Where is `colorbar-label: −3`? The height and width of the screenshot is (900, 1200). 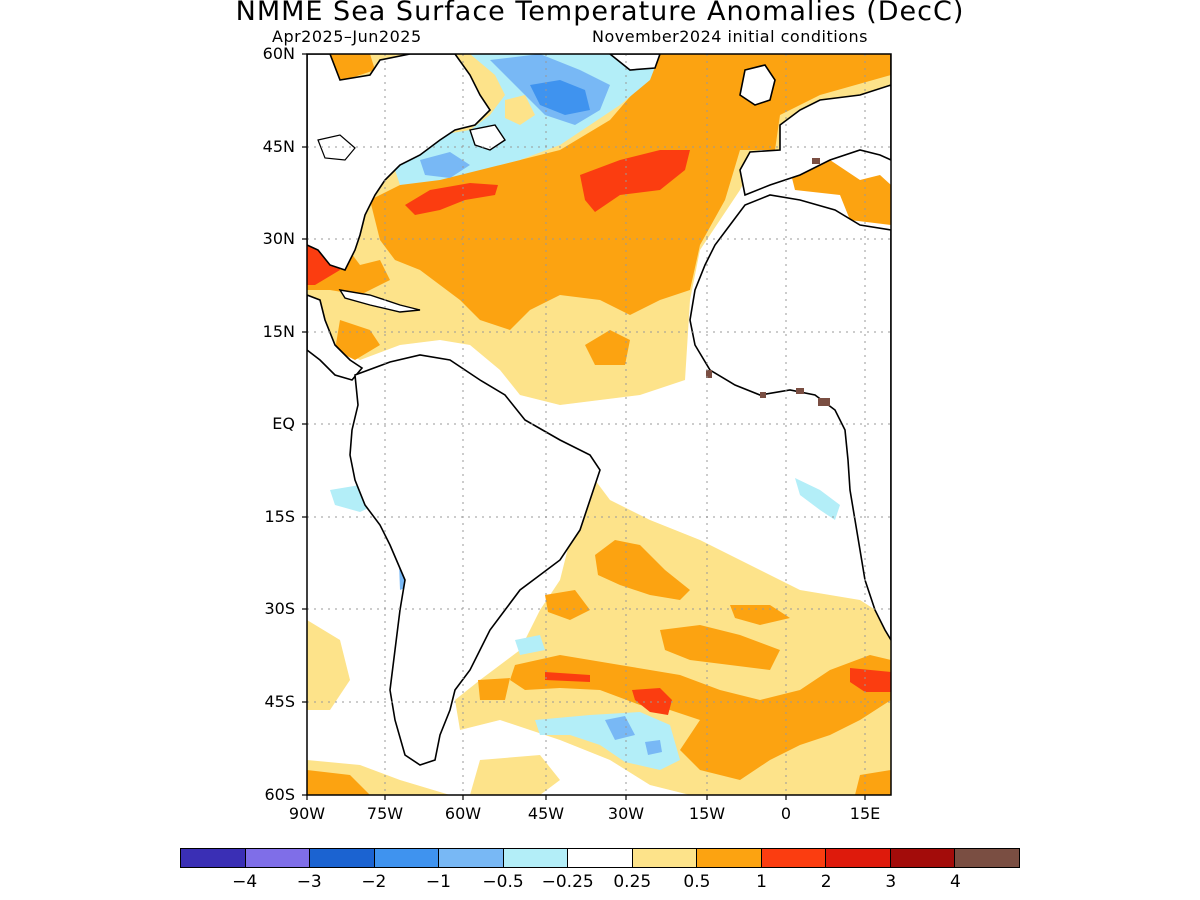
colorbar-label: −3 is located at coordinates (309, 882).